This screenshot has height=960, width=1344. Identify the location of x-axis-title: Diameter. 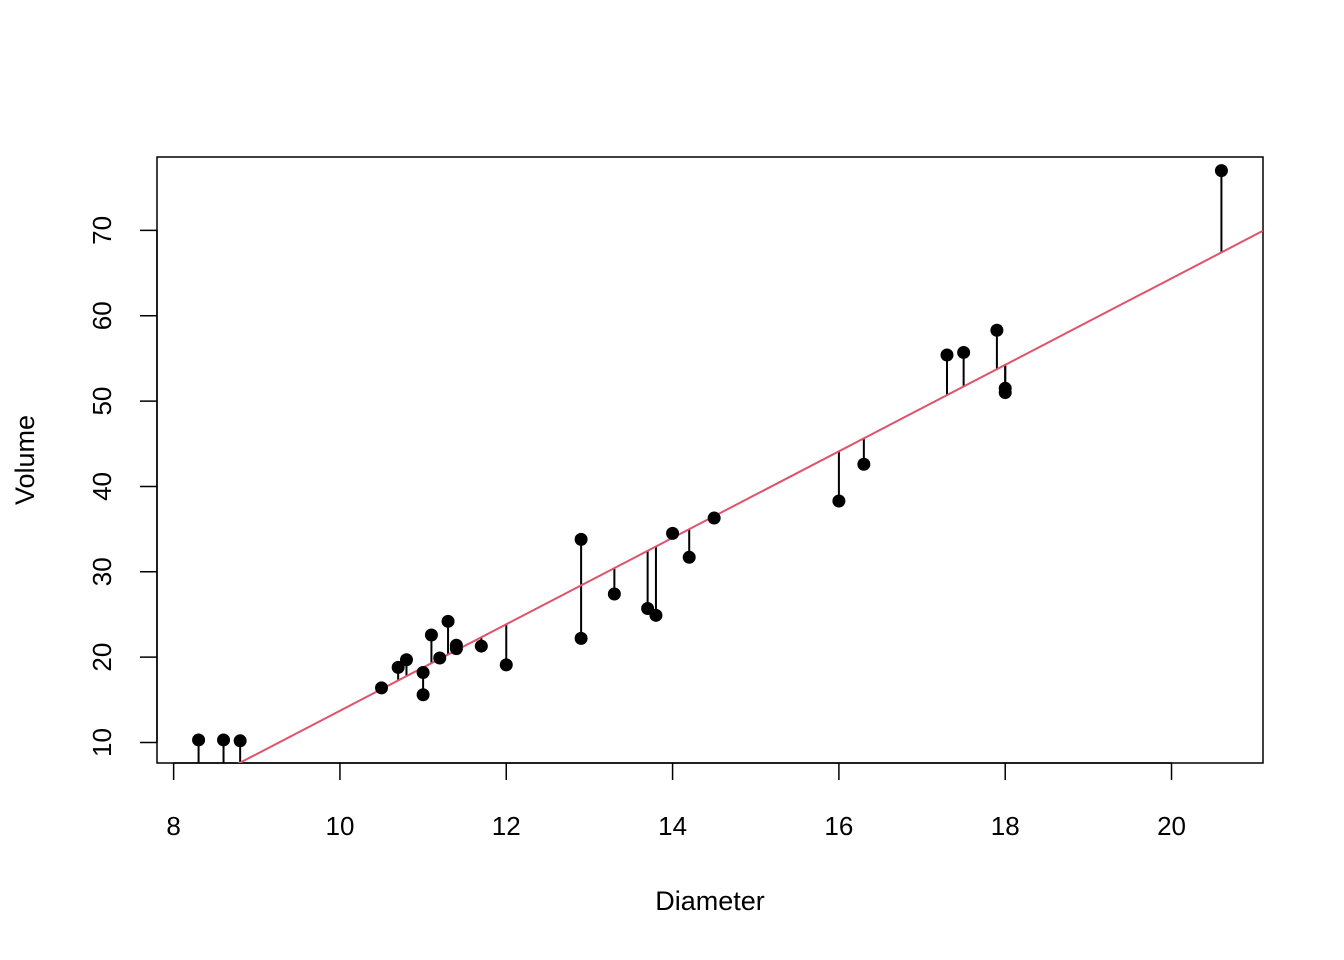
(710, 901).